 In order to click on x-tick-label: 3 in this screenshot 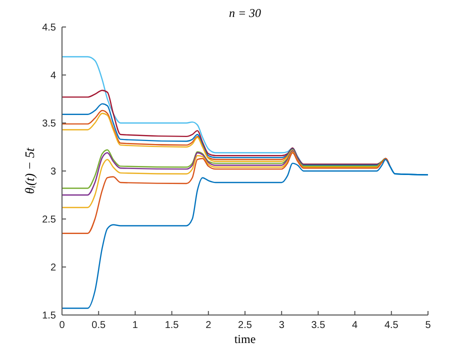, I will do `click(281, 325)`.